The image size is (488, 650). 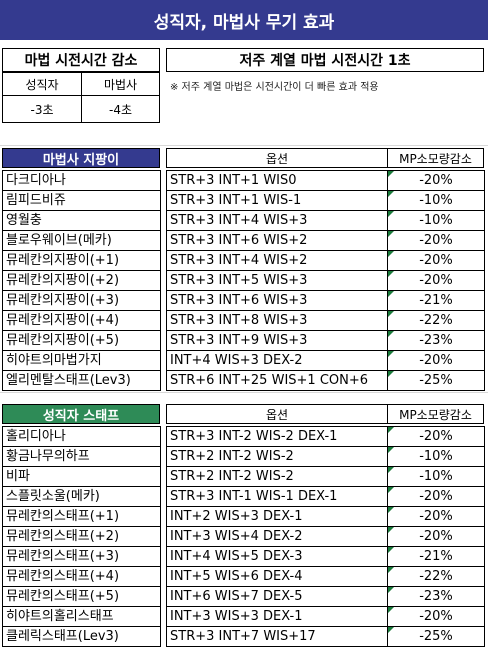 What do you see at coordinates (277, 536) in the screenshot?
I see `weapon-option: INT+3 WIS+4 DEX-2` at bounding box center [277, 536].